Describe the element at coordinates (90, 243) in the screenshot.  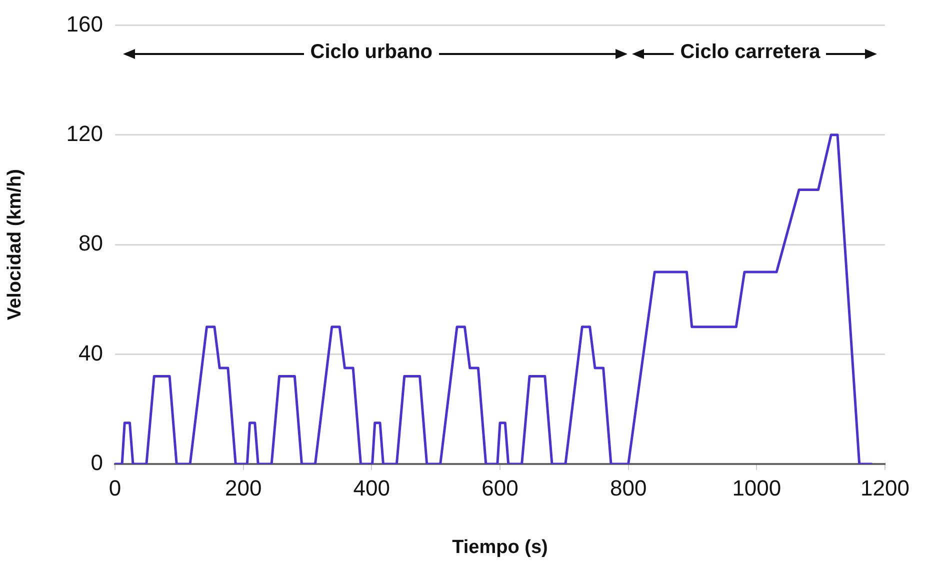
I see `y-tick-label: 80` at that location.